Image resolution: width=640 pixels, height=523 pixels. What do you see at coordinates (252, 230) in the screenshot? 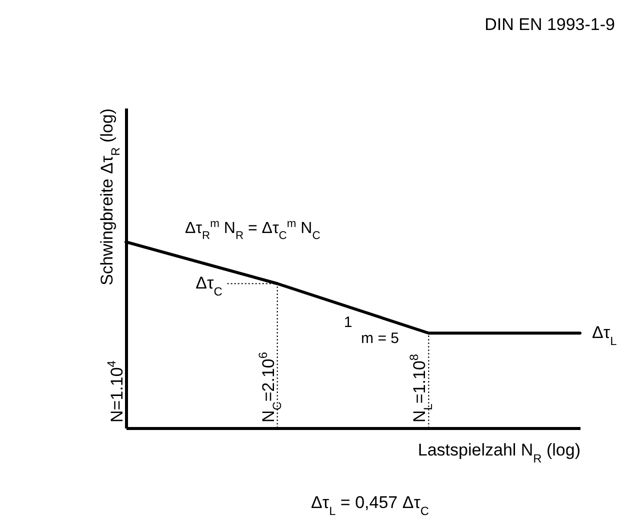
I see `text: Δτ$_{R}$$^{m}$ N$_{R}$ = Δτ$_{C}$$^{m}$ N$_{C}$` at bounding box center [252, 230].